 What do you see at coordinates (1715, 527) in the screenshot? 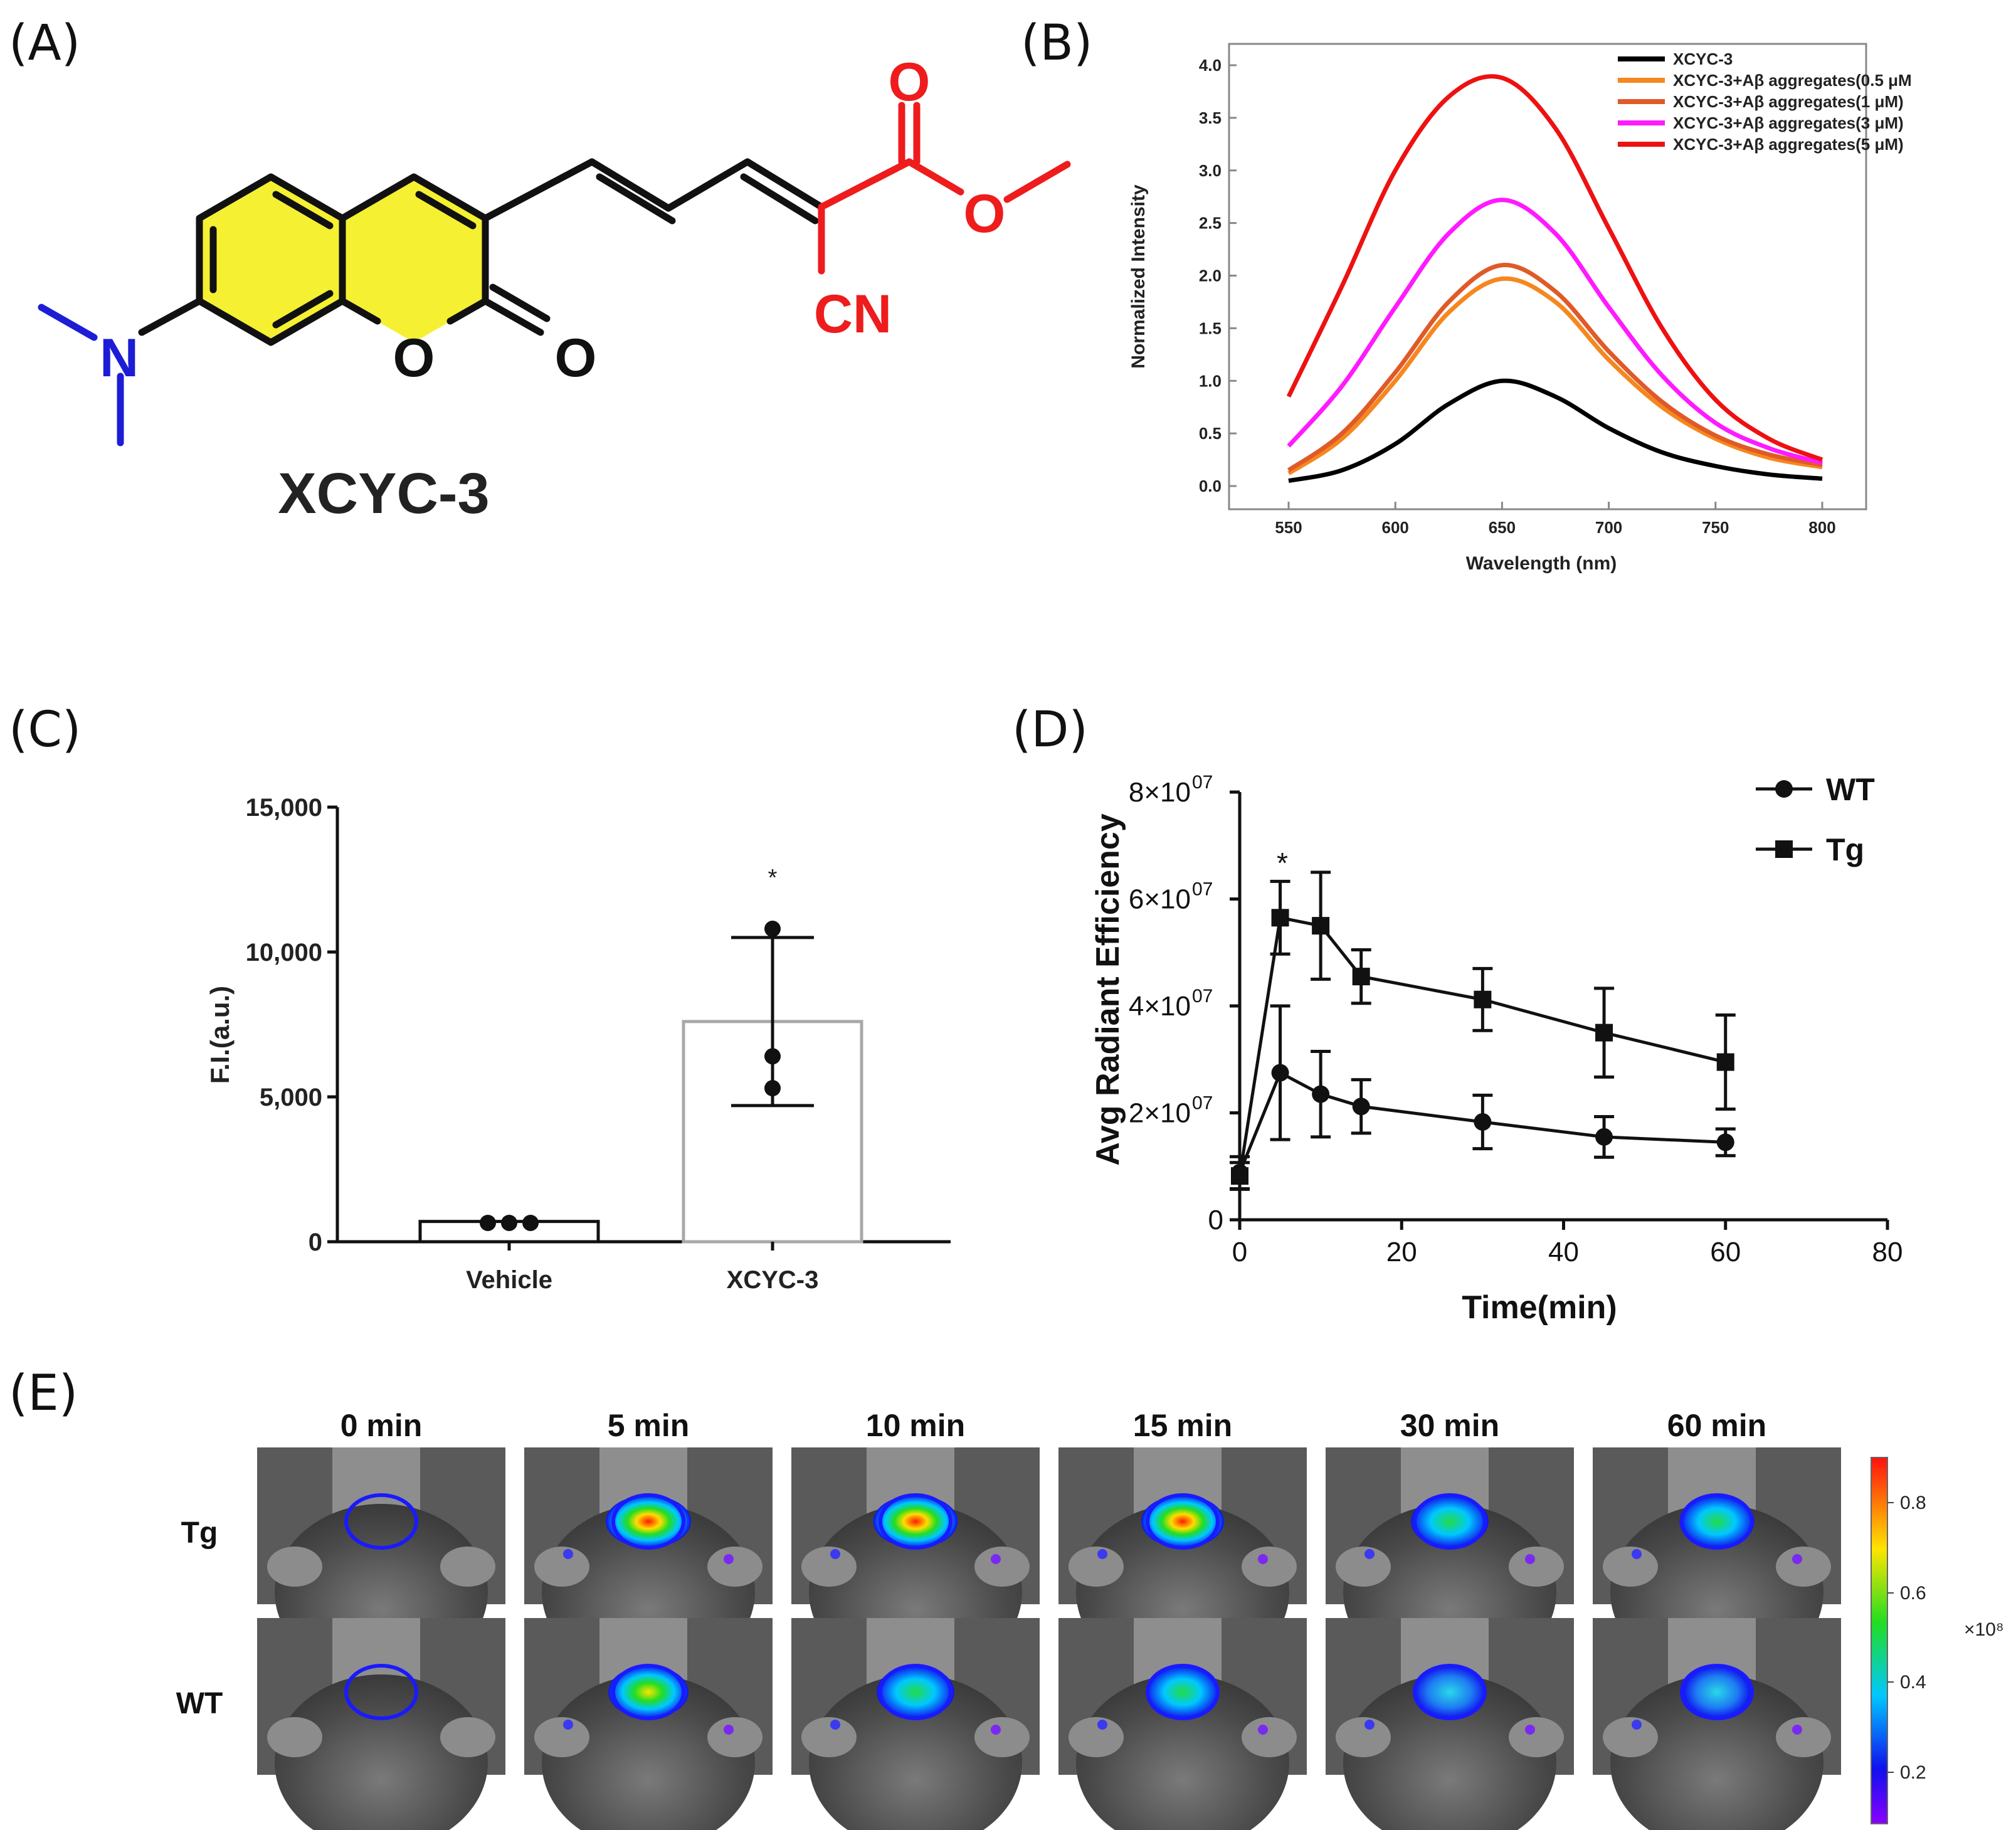
I see `chart-b-xtick-label: 750` at bounding box center [1715, 527].